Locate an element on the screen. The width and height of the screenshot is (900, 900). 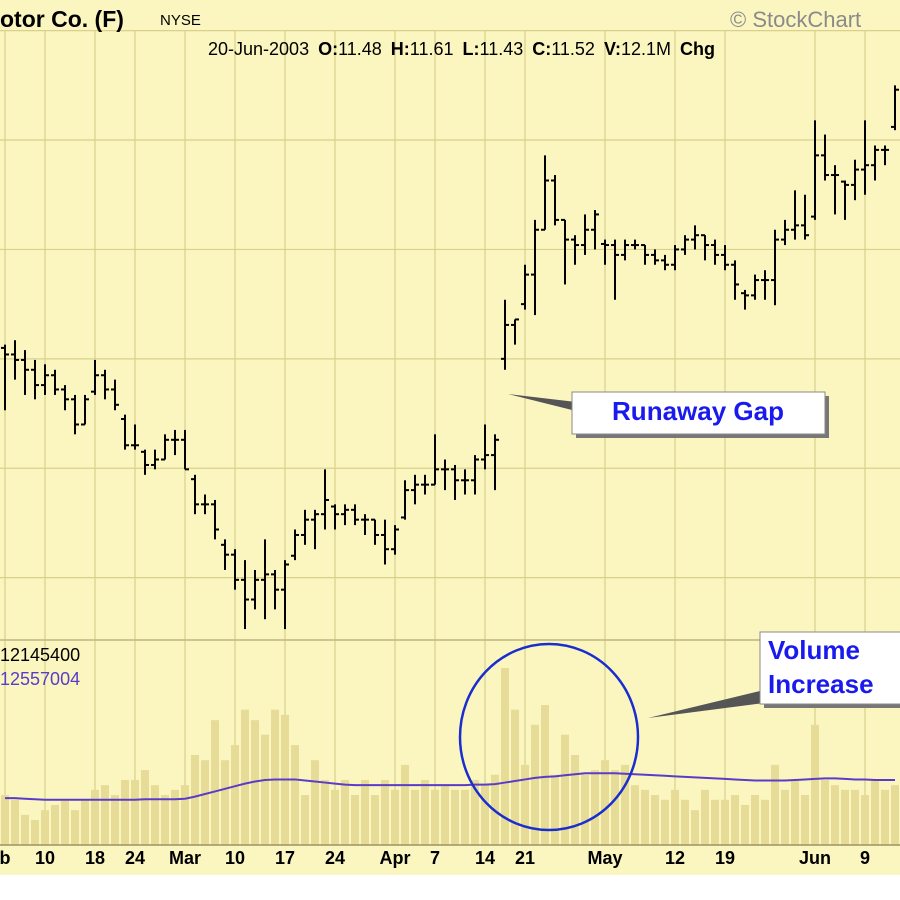
quote-label: H: is located at coordinates (400, 49).